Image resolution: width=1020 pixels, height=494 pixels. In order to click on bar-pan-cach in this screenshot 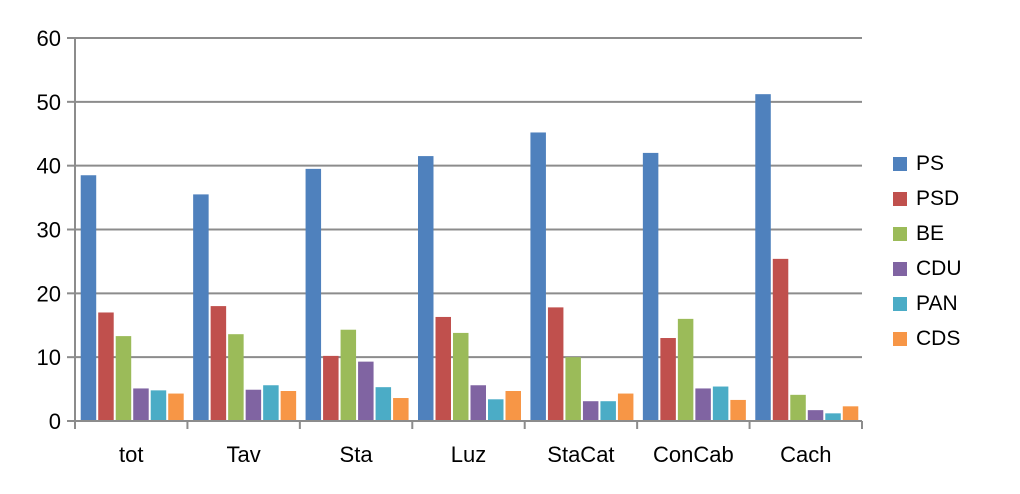, I will do `click(833, 417)`.